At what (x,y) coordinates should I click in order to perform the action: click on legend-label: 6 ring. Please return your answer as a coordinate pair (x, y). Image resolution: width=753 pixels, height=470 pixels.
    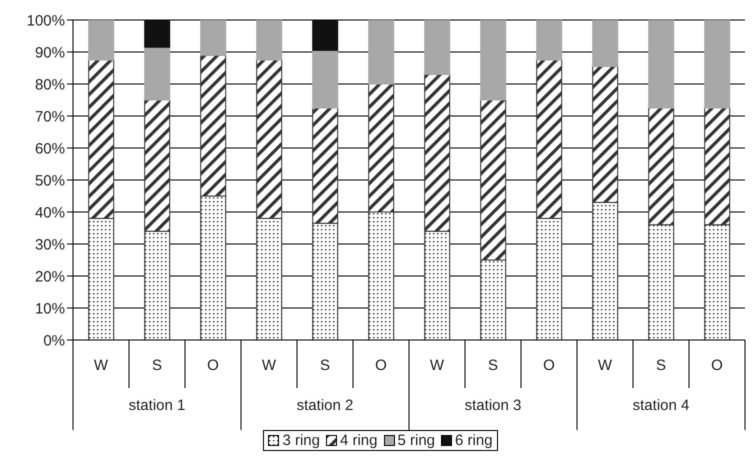
    Looking at the image, I should click on (473, 440).